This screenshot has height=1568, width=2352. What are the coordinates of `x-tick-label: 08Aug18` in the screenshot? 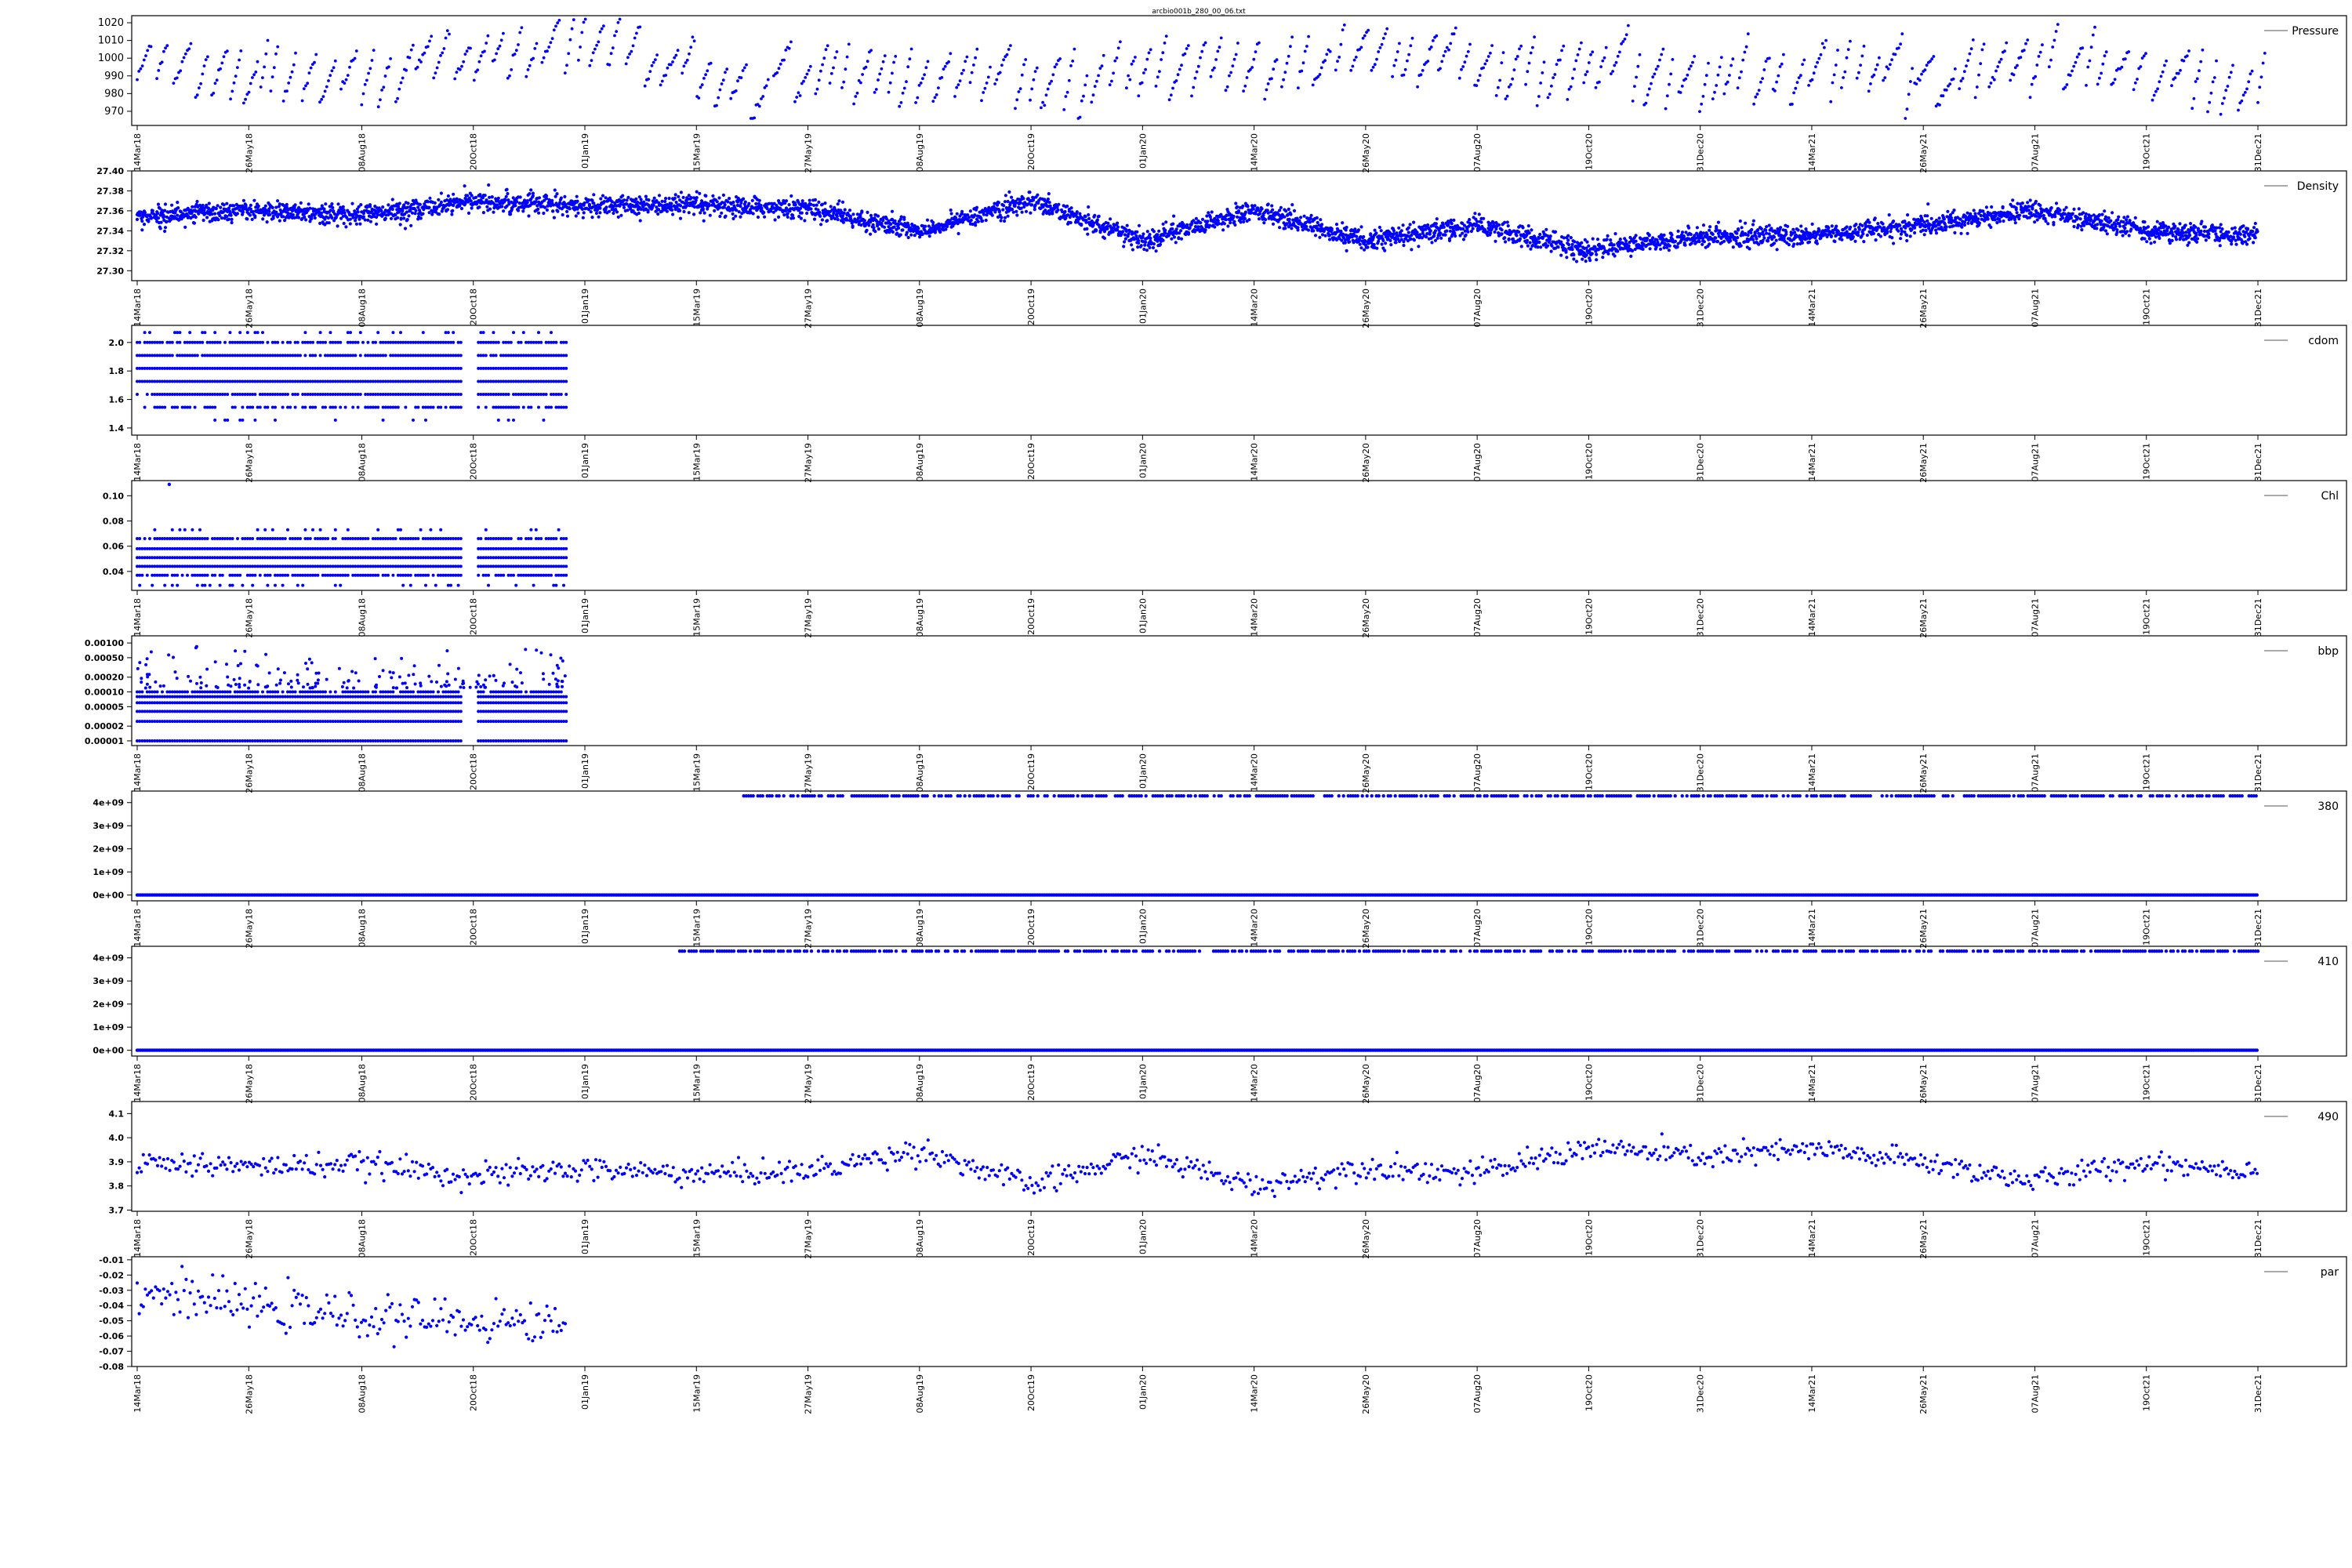 It's located at (362, 308).